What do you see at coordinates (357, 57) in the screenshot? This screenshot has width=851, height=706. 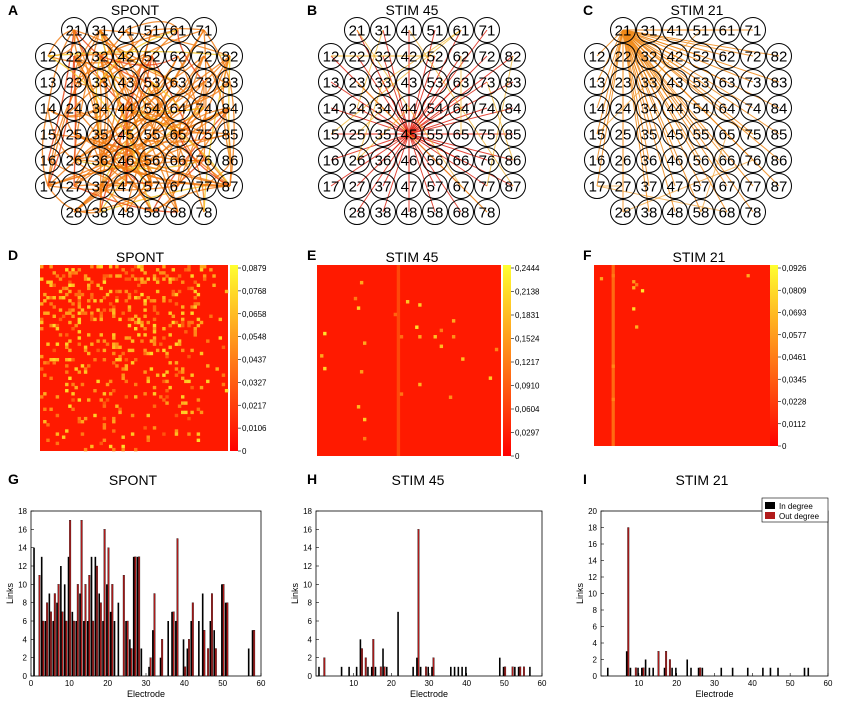 I see `electrode-label: 22` at bounding box center [357, 57].